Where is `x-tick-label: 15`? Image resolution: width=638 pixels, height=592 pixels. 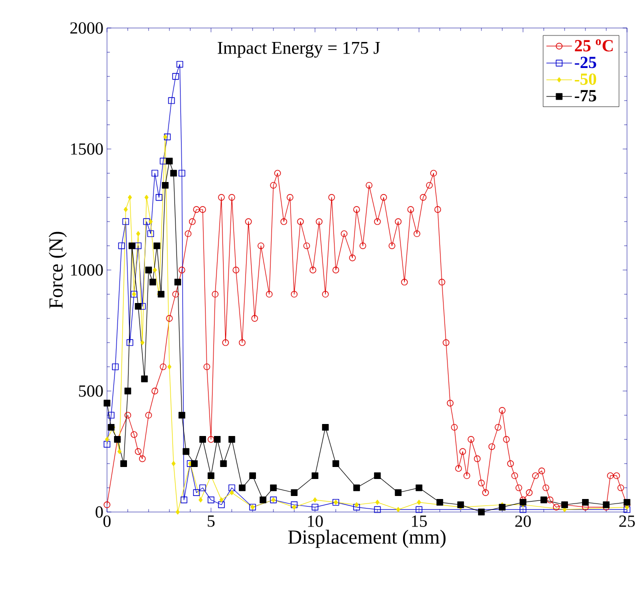 x-tick-label: 15 is located at coordinates (419, 521).